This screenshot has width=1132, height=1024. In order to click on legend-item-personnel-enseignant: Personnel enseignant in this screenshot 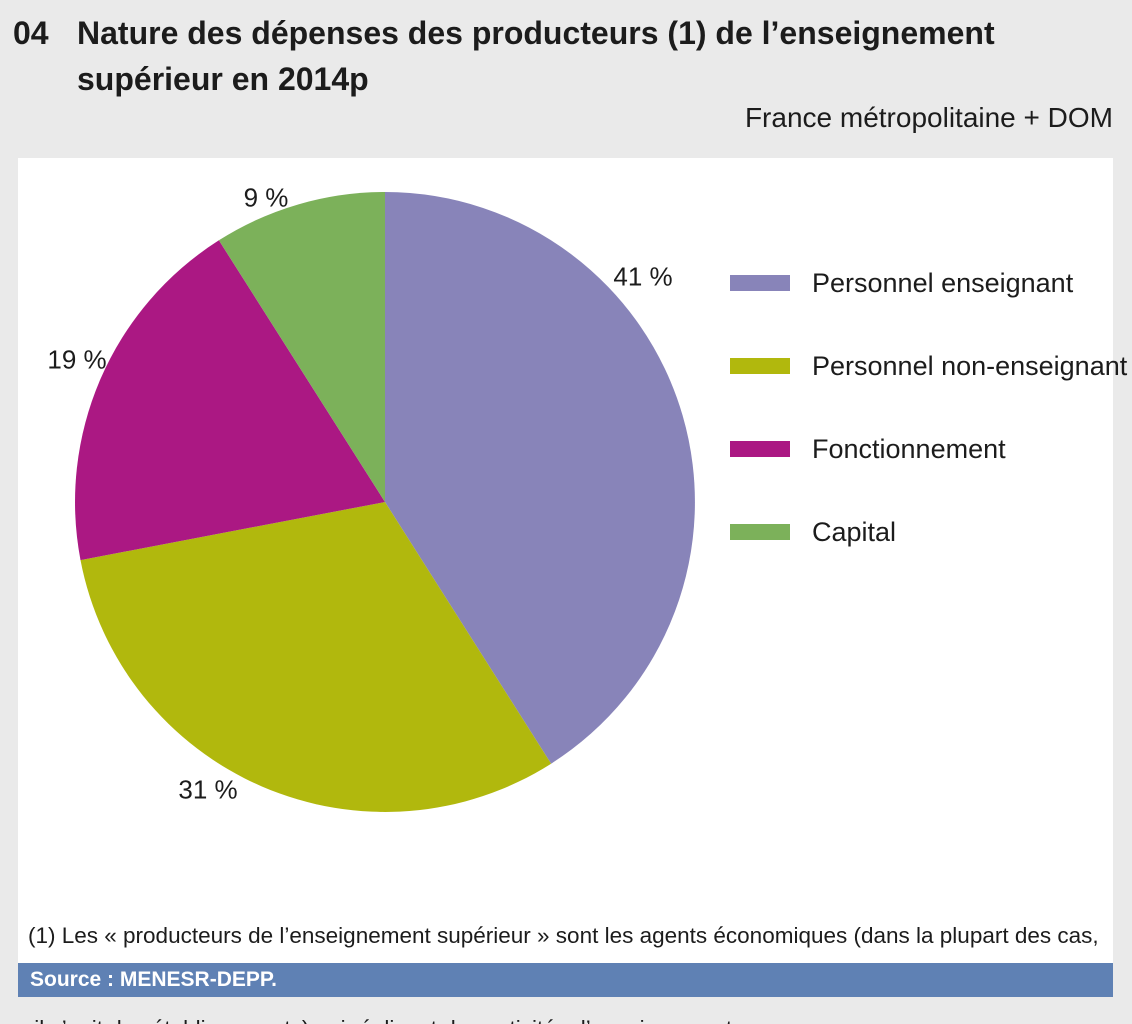, I will do `click(928, 282)`.